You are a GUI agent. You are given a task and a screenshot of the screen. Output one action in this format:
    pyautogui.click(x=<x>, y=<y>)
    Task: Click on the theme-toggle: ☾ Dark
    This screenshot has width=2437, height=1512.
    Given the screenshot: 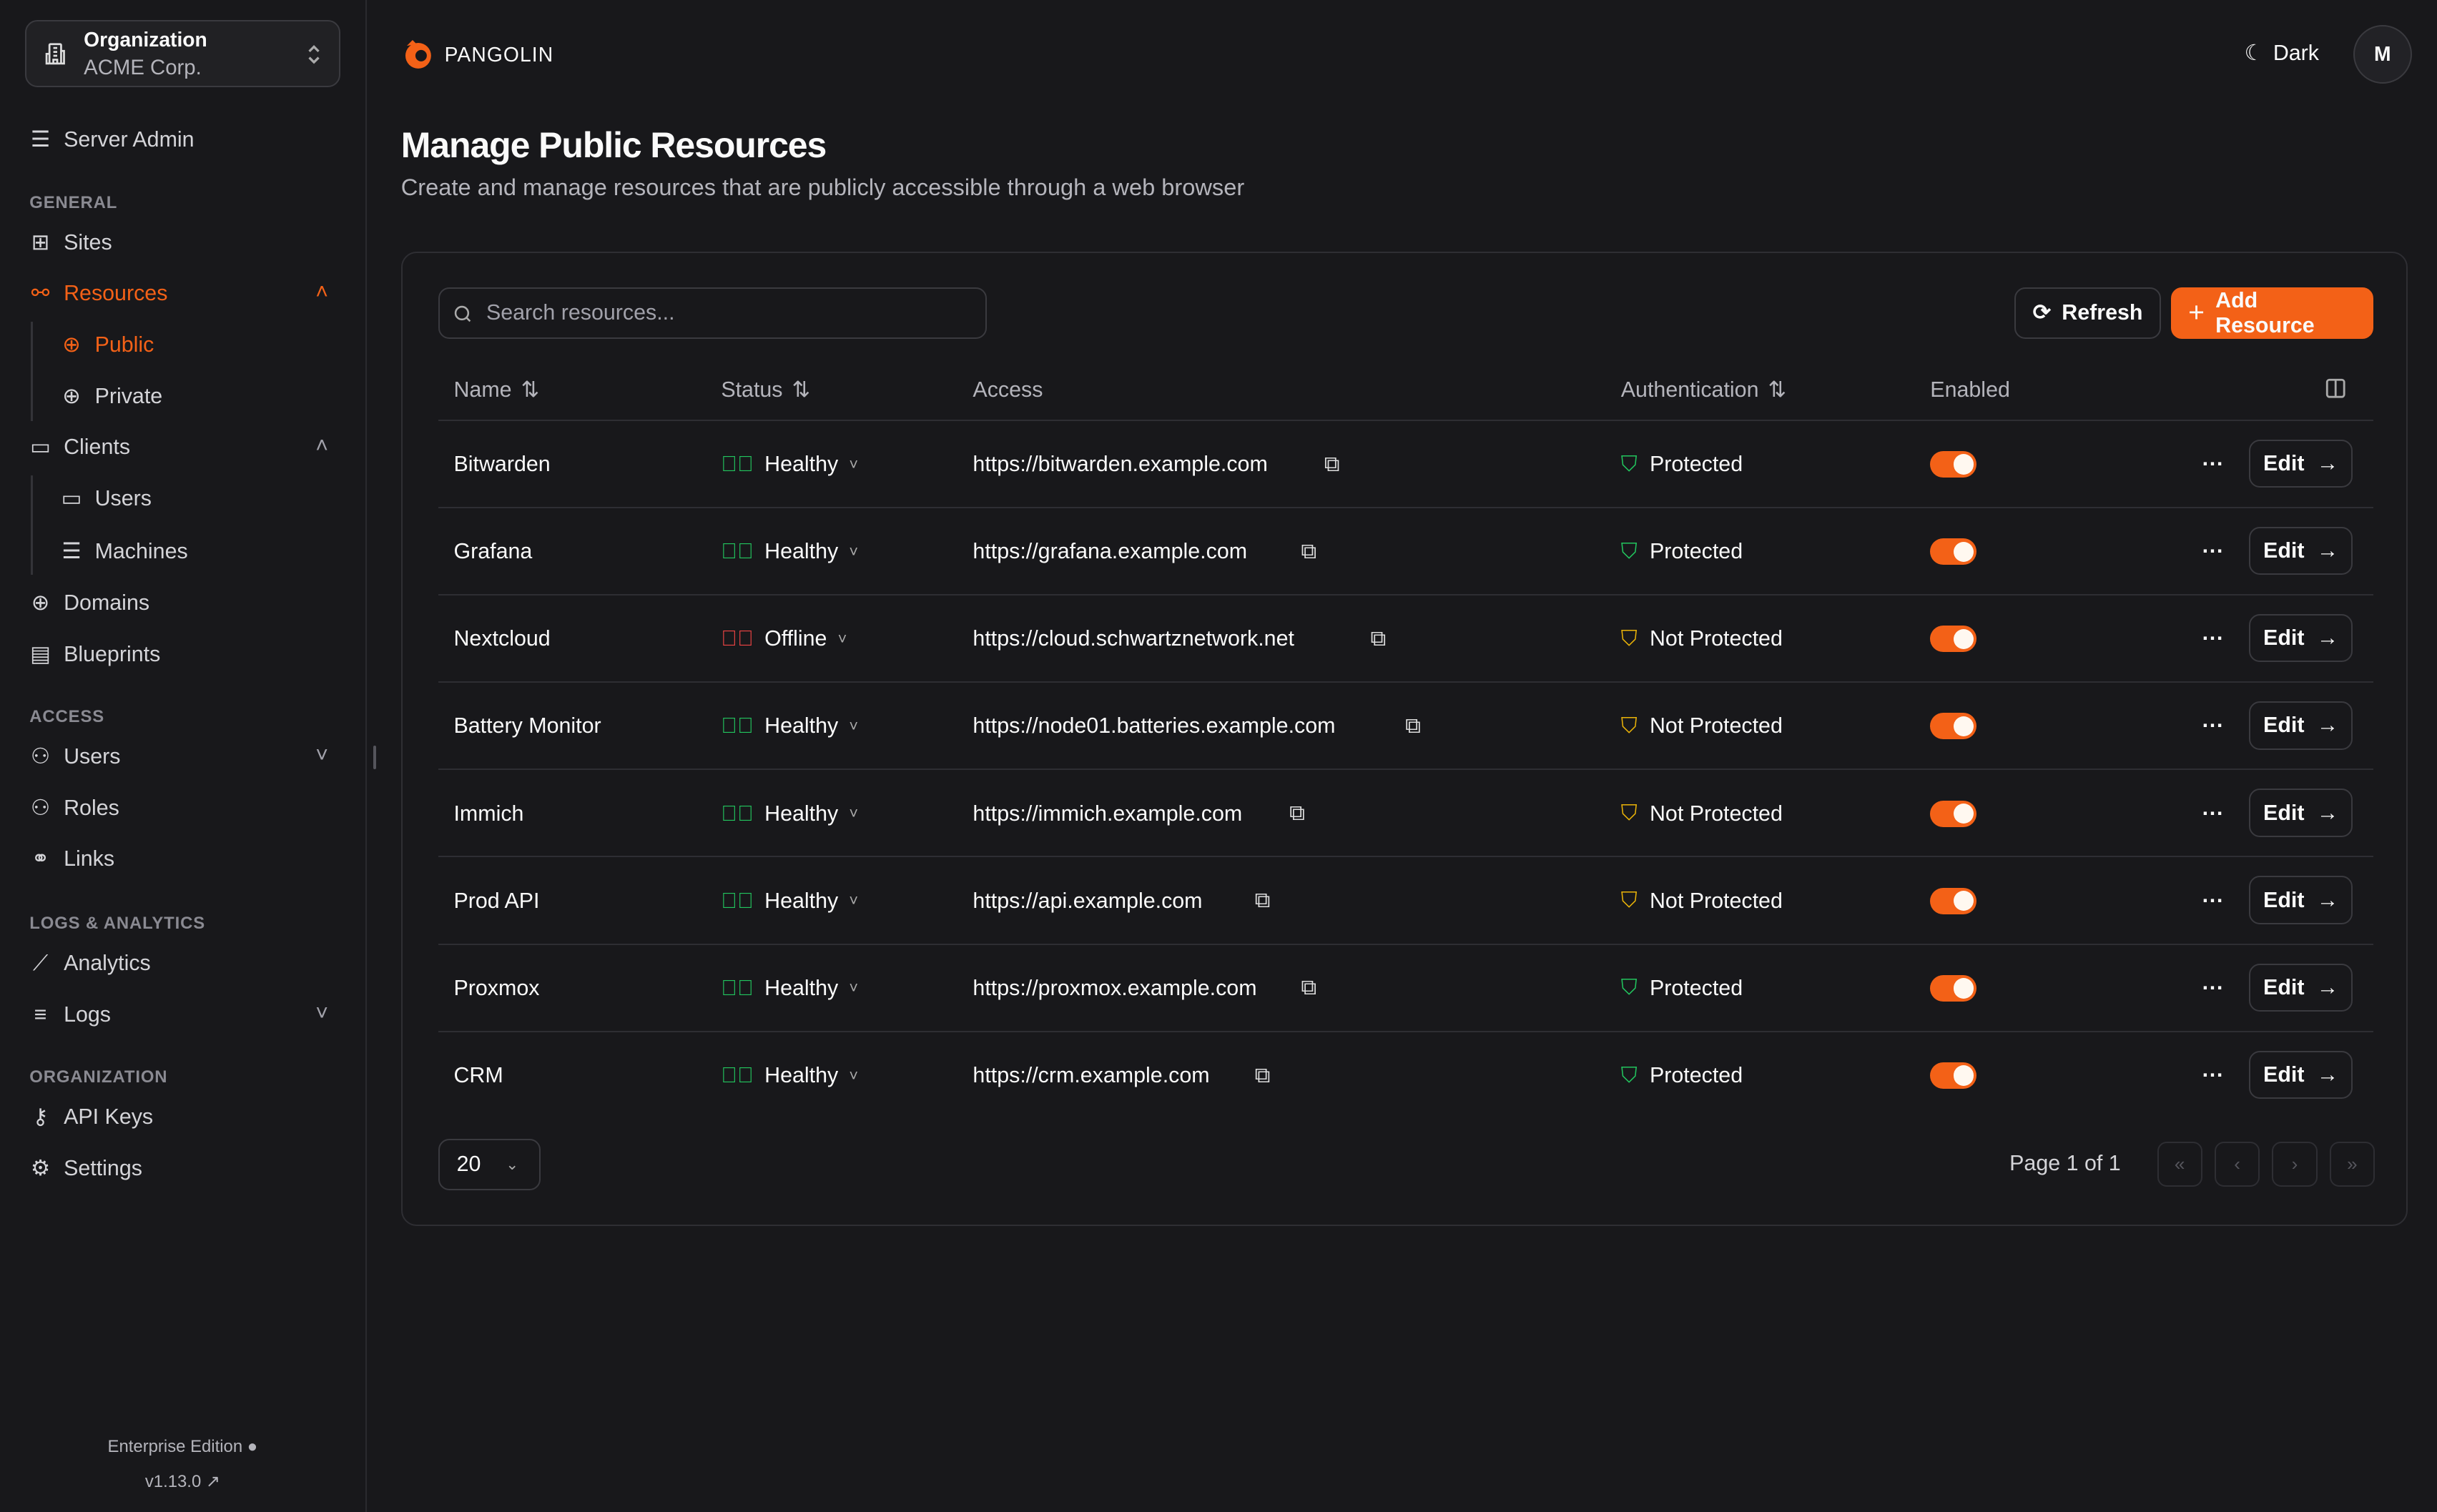 What is the action you would take?
    pyautogui.click(x=2282, y=53)
    